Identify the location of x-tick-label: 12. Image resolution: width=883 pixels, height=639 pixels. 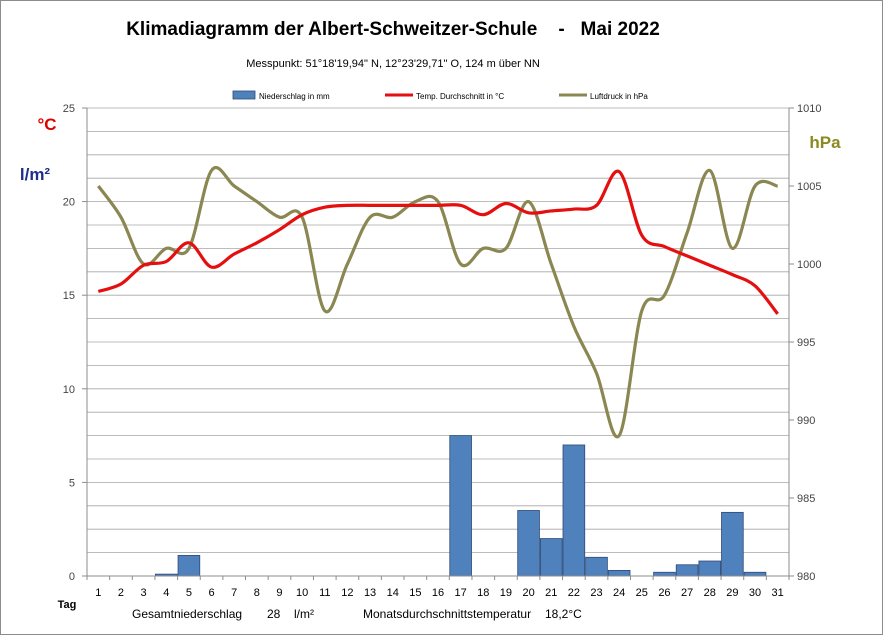
(347, 593).